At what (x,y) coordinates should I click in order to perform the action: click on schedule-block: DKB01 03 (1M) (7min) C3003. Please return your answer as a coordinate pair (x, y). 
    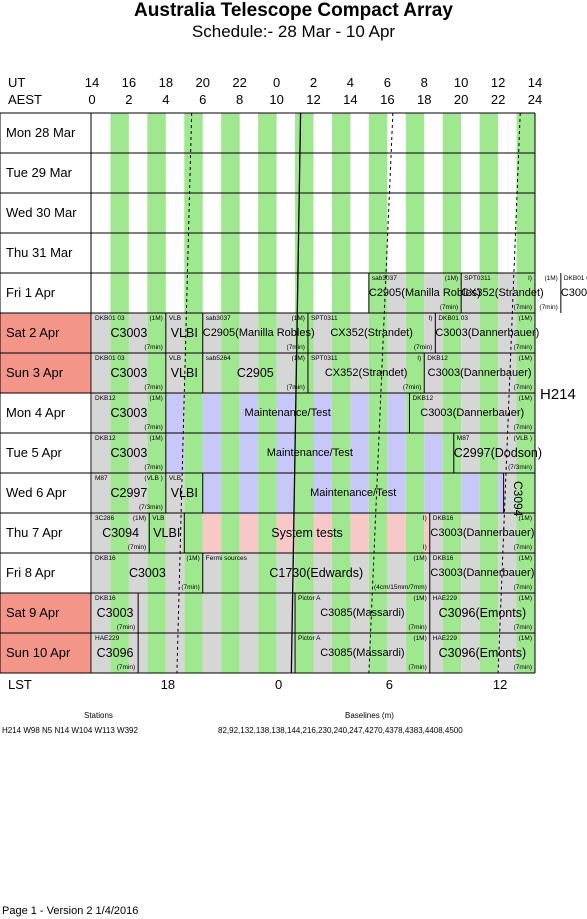
    Looking at the image, I should click on (129, 333).